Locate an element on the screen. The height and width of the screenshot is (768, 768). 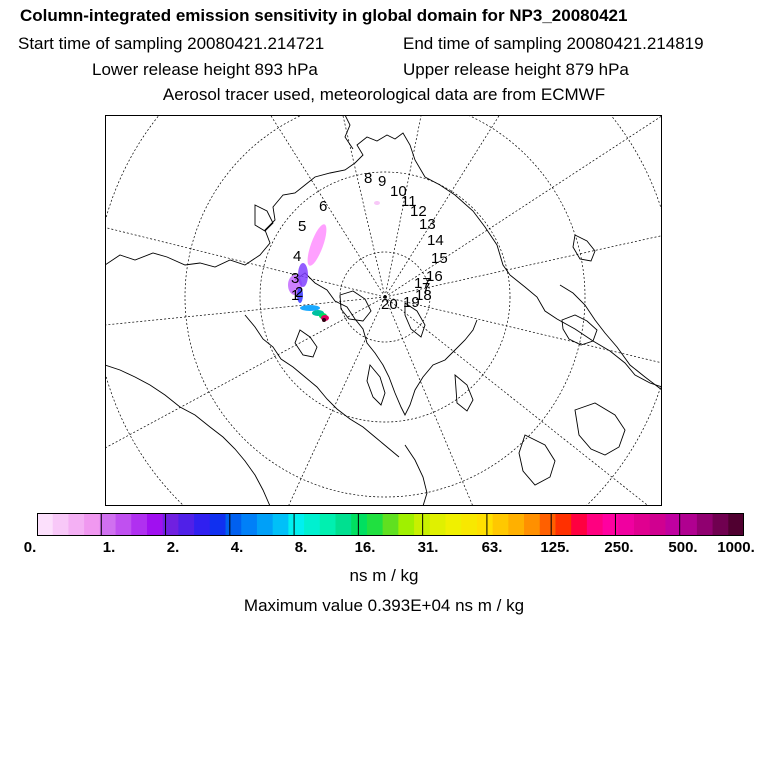
colorbar-units: ns m / kg is located at coordinates (384, 575).